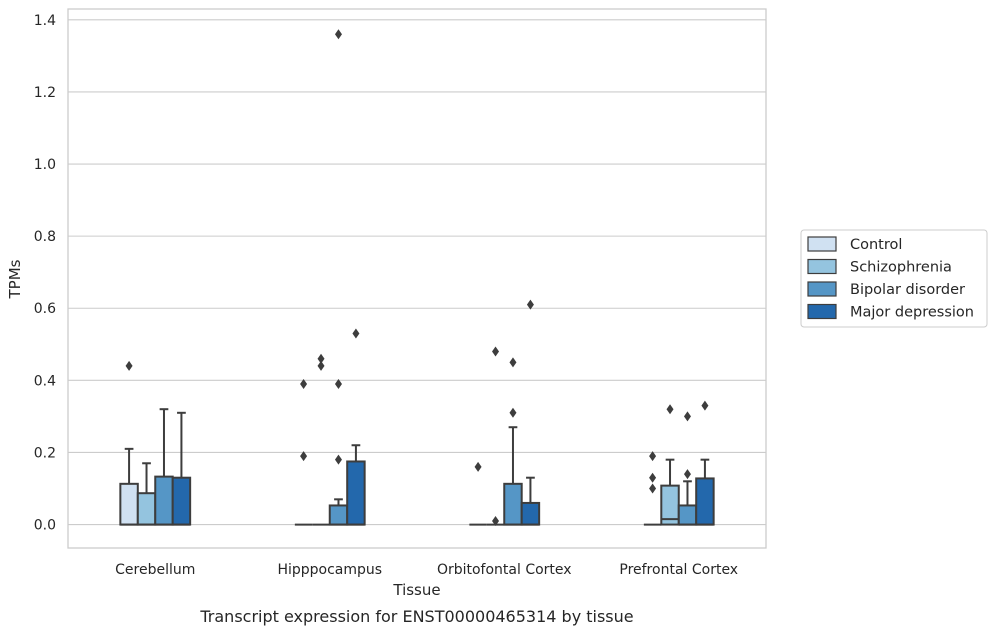 Image resolution: width=997 pixels, height=638 pixels. I want to click on x-tick-label: Cerebellum, so click(155, 570).